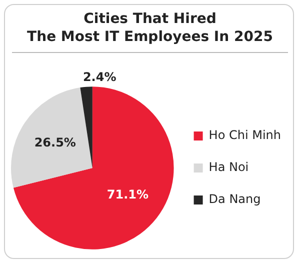 This screenshot has height=265, width=300. Describe the element at coordinates (99, 77) in the screenshot. I see `data-label: 2.4%` at that location.